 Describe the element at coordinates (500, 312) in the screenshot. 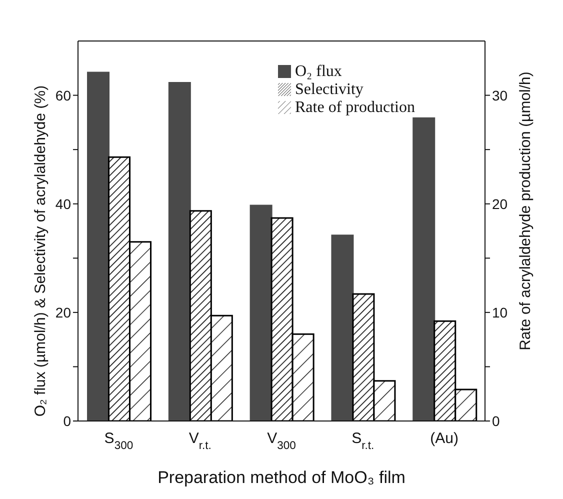

I see `y2-tick-label: 10` at that location.